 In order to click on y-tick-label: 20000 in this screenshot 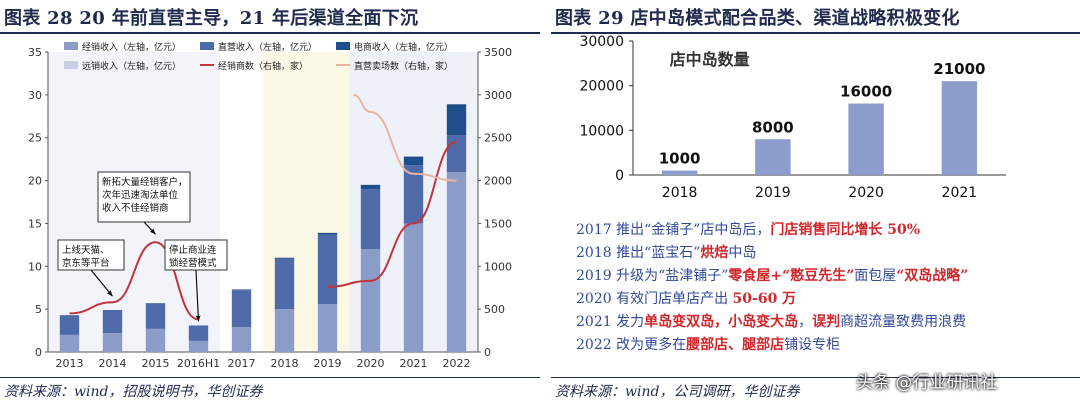, I will do `click(601, 87)`.